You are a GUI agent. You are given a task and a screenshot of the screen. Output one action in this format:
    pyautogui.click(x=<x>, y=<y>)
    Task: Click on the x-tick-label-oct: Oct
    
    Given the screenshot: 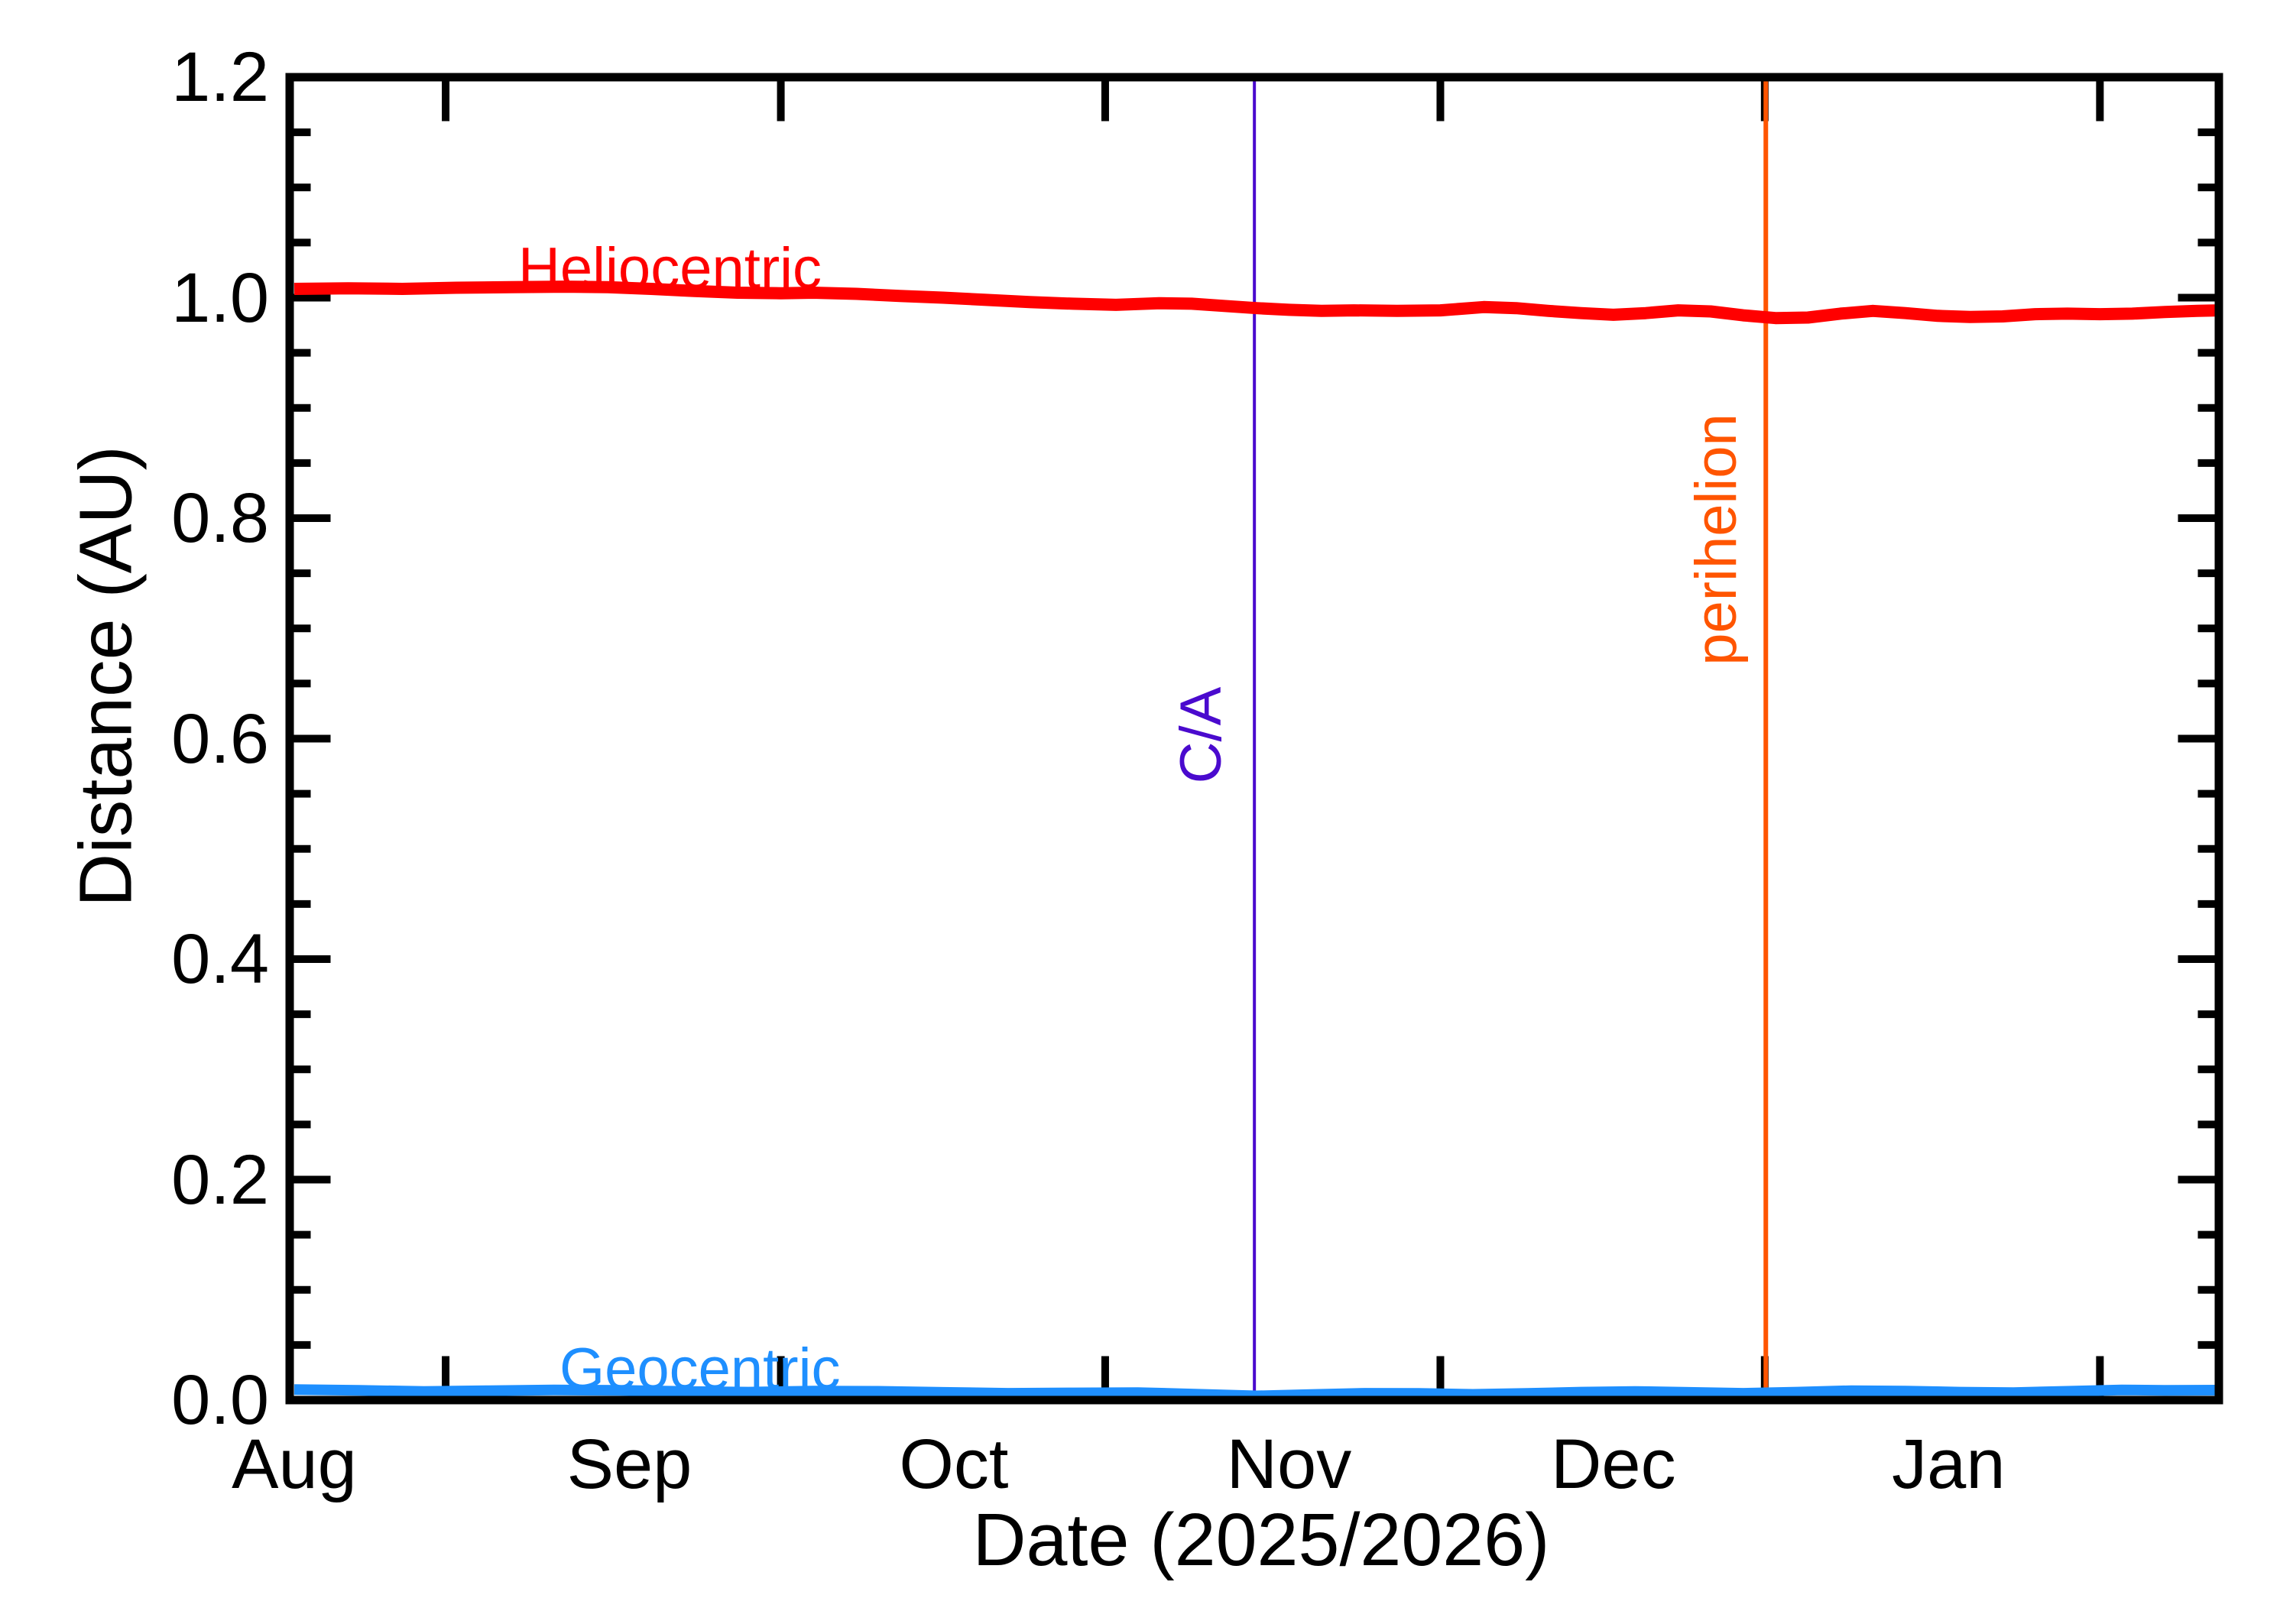 What is the action you would take?
    pyautogui.click(x=954, y=1464)
    